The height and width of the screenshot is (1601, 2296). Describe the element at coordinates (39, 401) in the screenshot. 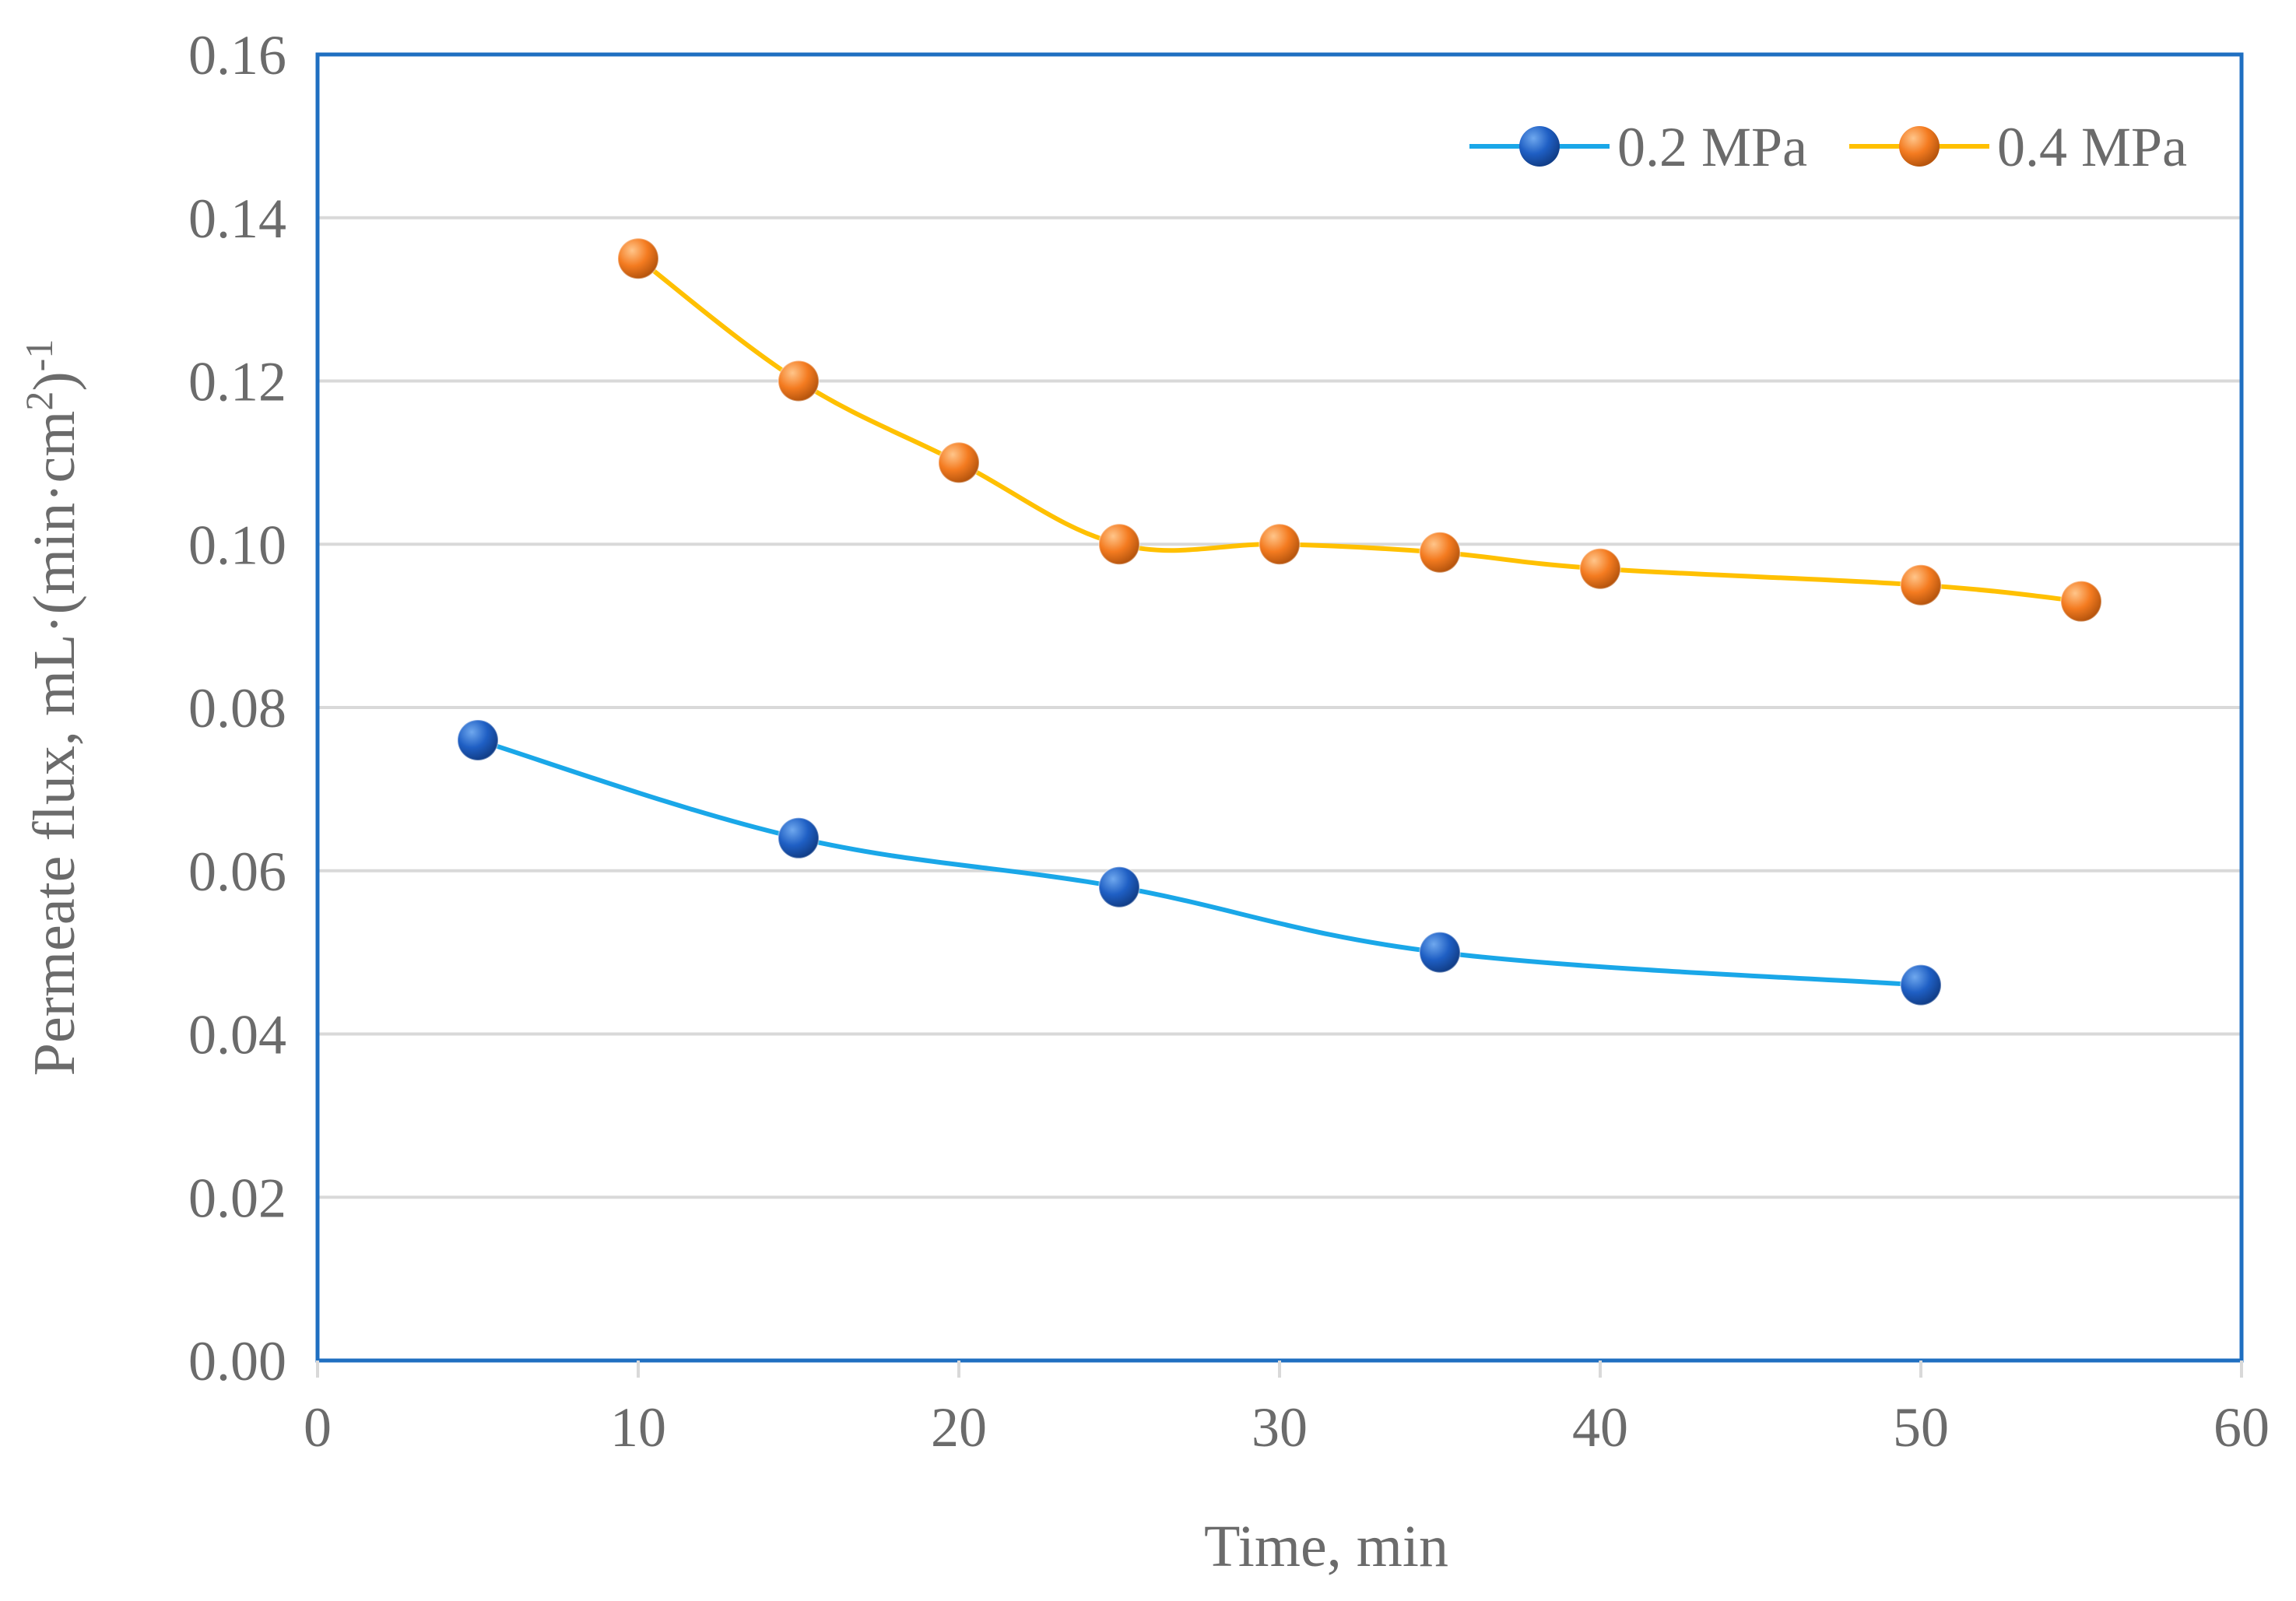

I see `y-axis-title-sup-1: 2` at that location.